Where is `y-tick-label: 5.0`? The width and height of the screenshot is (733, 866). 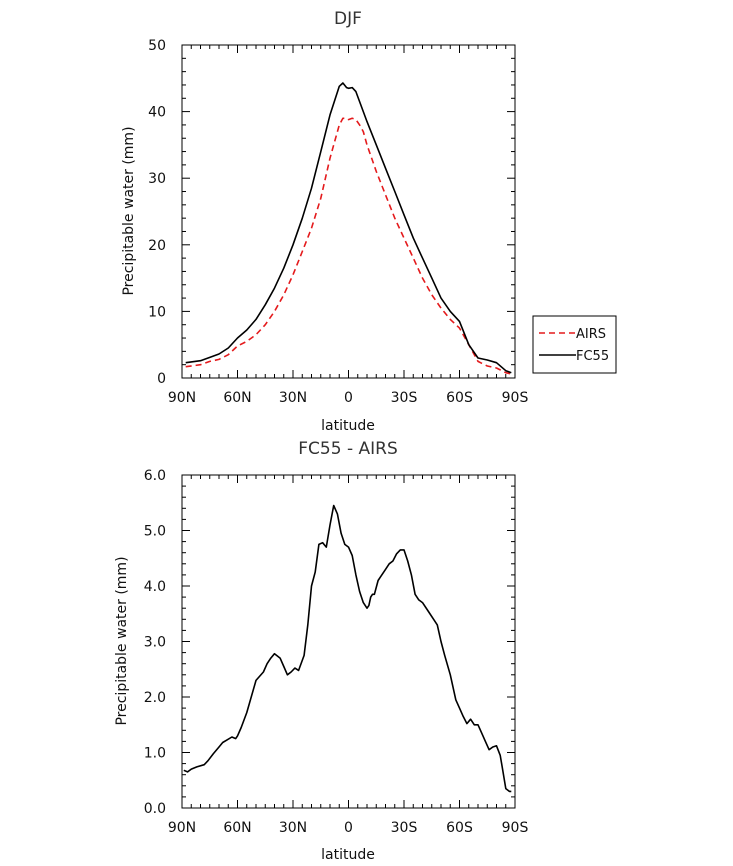
y-tick-label: 5.0 is located at coordinates (155, 532).